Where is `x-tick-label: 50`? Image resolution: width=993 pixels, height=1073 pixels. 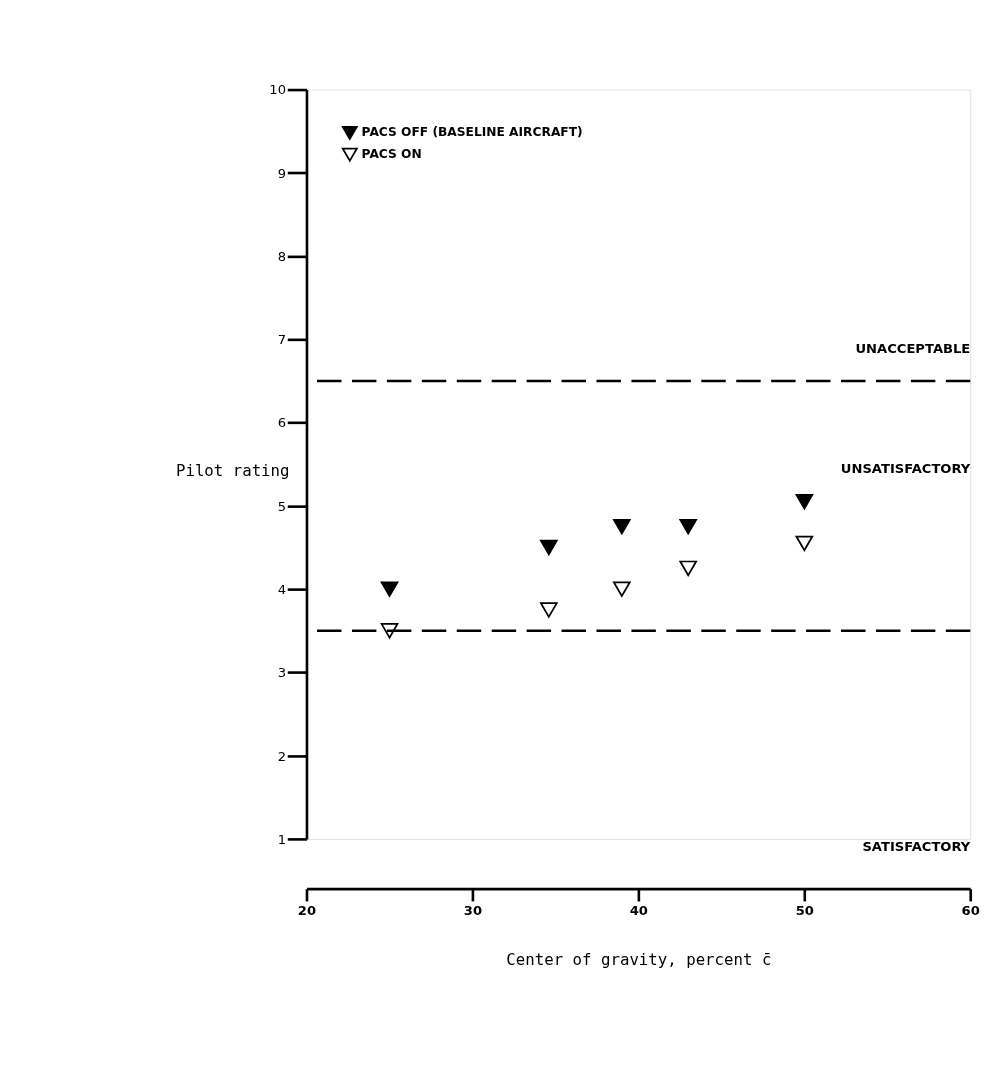
x-tick-label: 50 is located at coordinates (804, 911).